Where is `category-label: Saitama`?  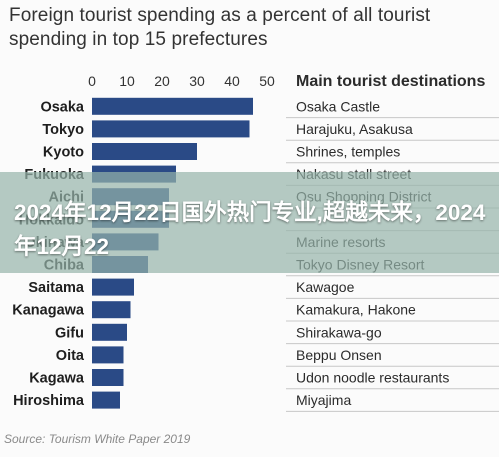
category-label: Saitama is located at coordinates (56, 288).